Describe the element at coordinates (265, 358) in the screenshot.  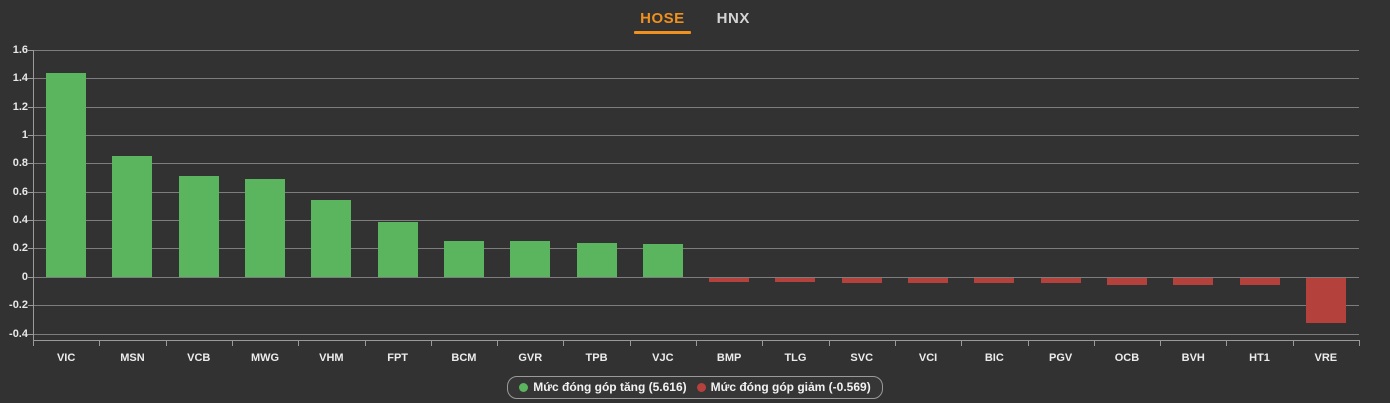
I see `x-axis-label: MWG` at that location.